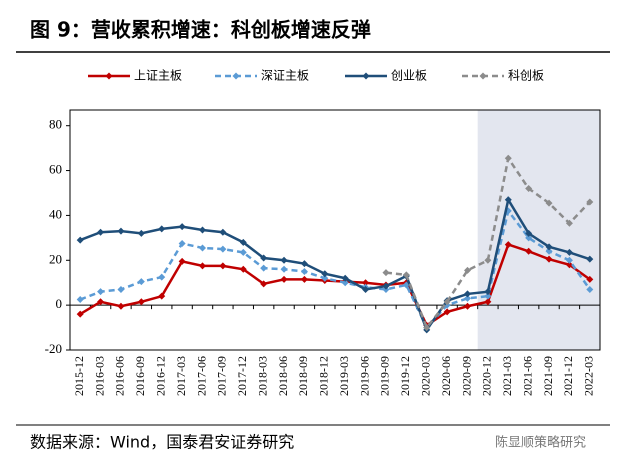 This screenshot has height=470, width=621. I want to click on x-tick-label: 2019-09, so click(385, 376).